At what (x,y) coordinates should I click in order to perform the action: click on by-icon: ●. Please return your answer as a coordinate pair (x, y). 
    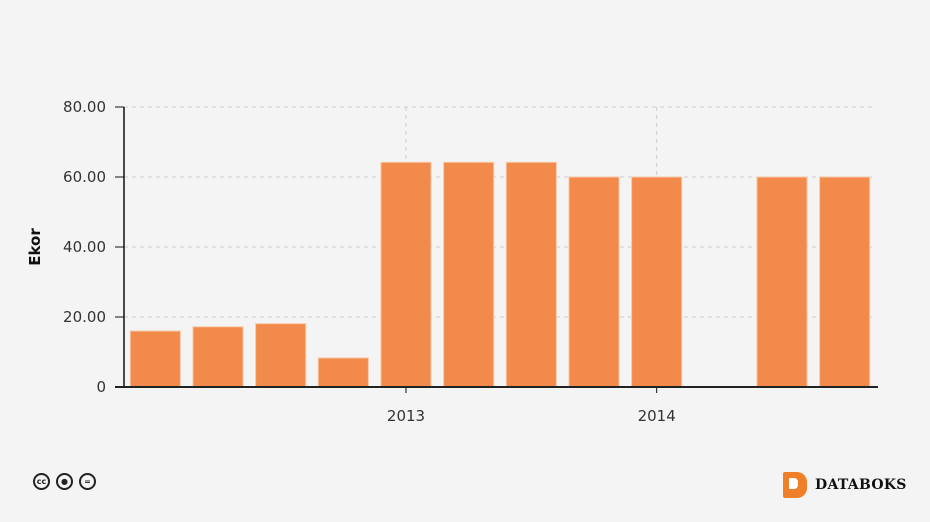
    Looking at the image, I should click on (64, 481).